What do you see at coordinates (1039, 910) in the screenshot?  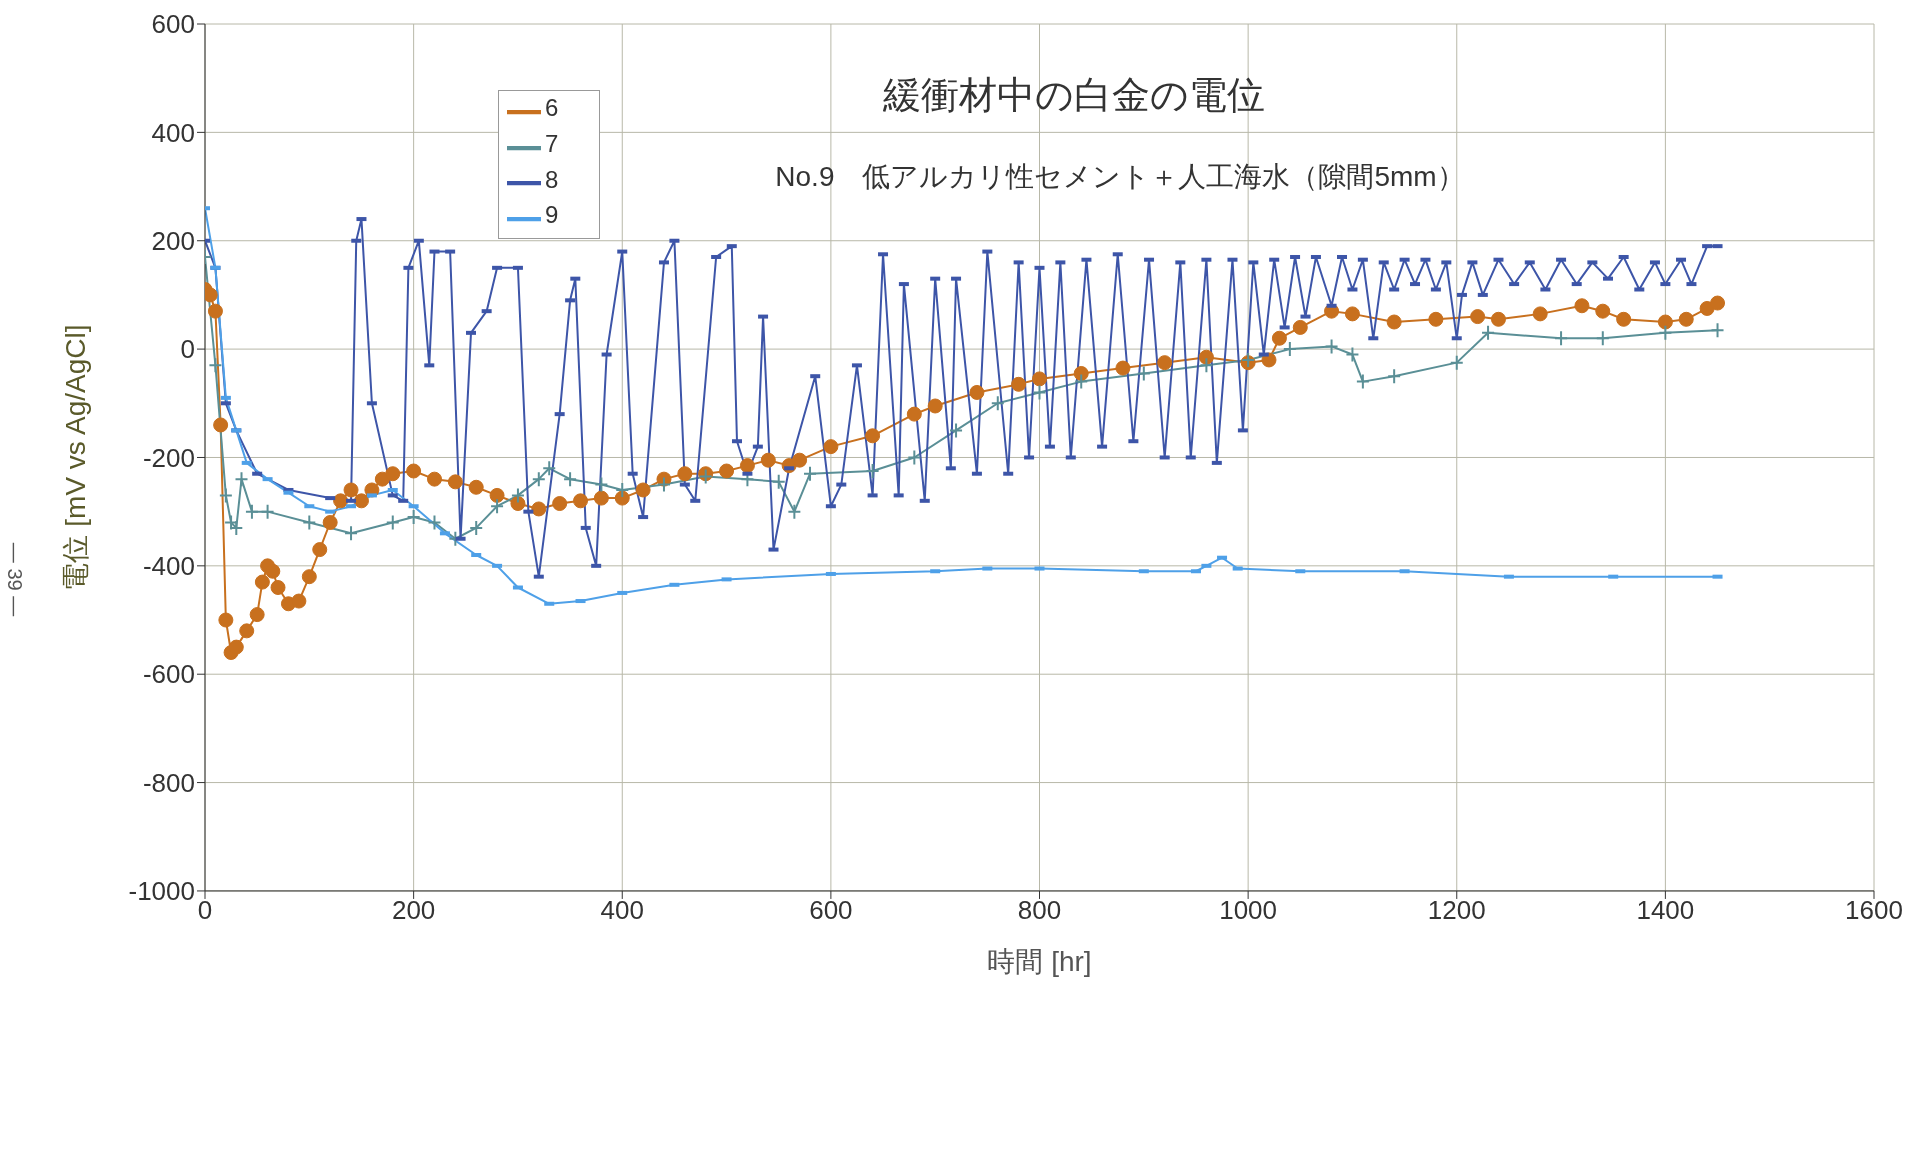 I see `x-tick-label: 800` at bounding box center [1039, 910].